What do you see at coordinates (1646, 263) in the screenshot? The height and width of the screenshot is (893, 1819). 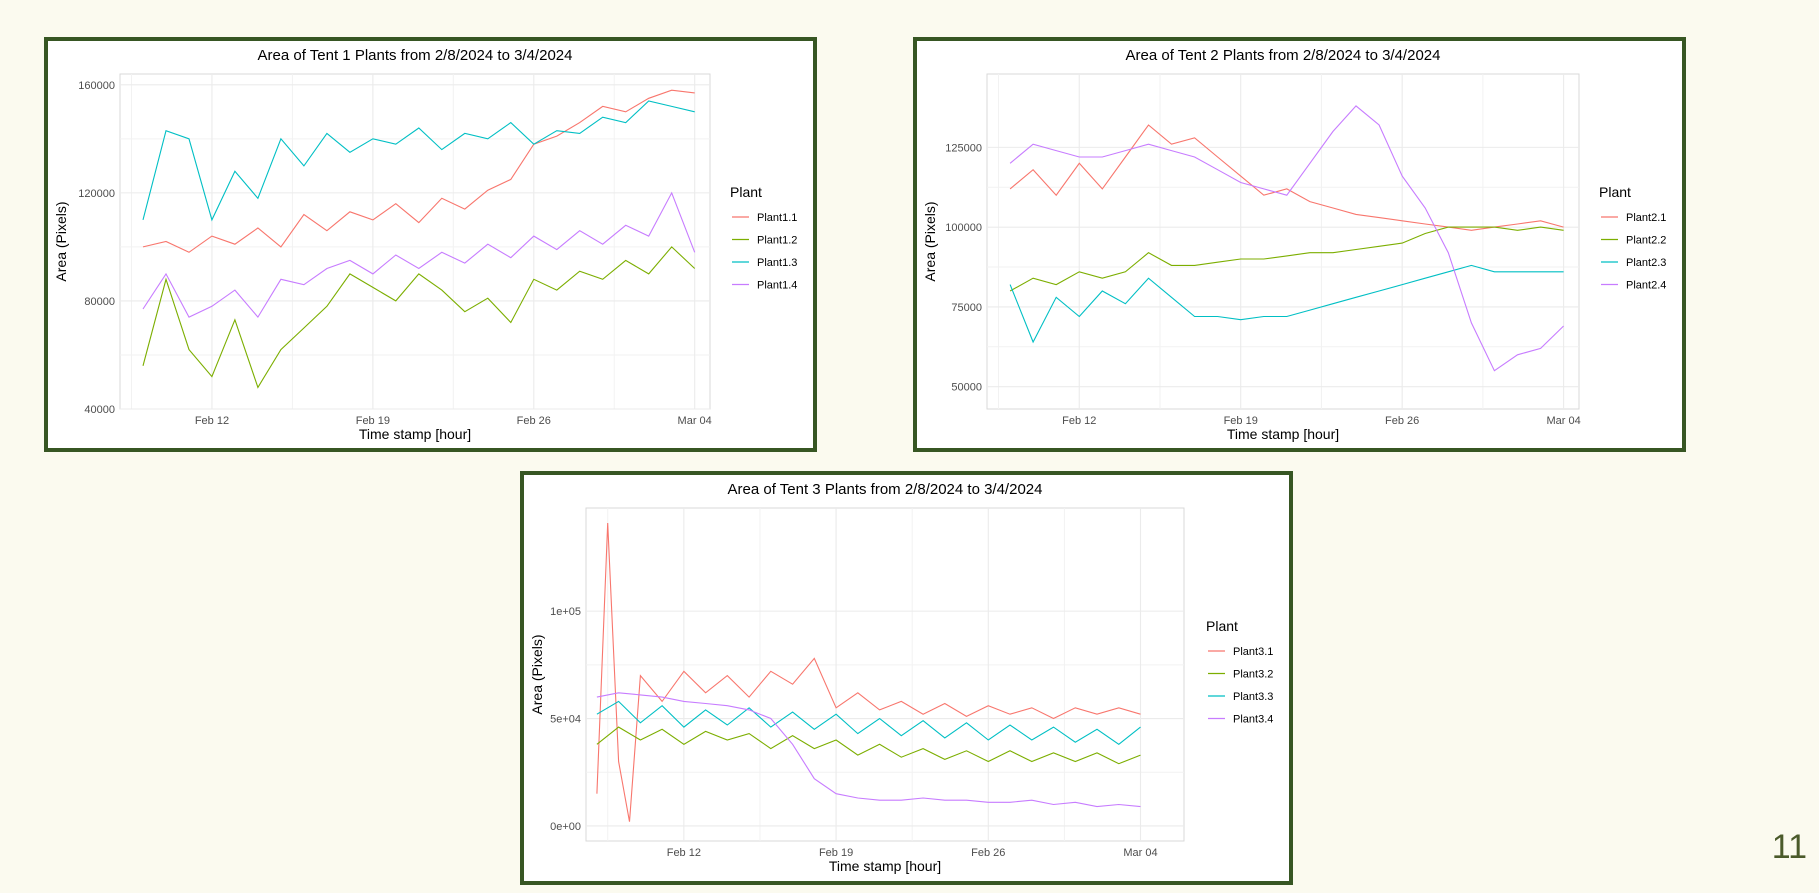 I see `chart2-legend-label: Plant2.3` at bounding box center [1646, 263].